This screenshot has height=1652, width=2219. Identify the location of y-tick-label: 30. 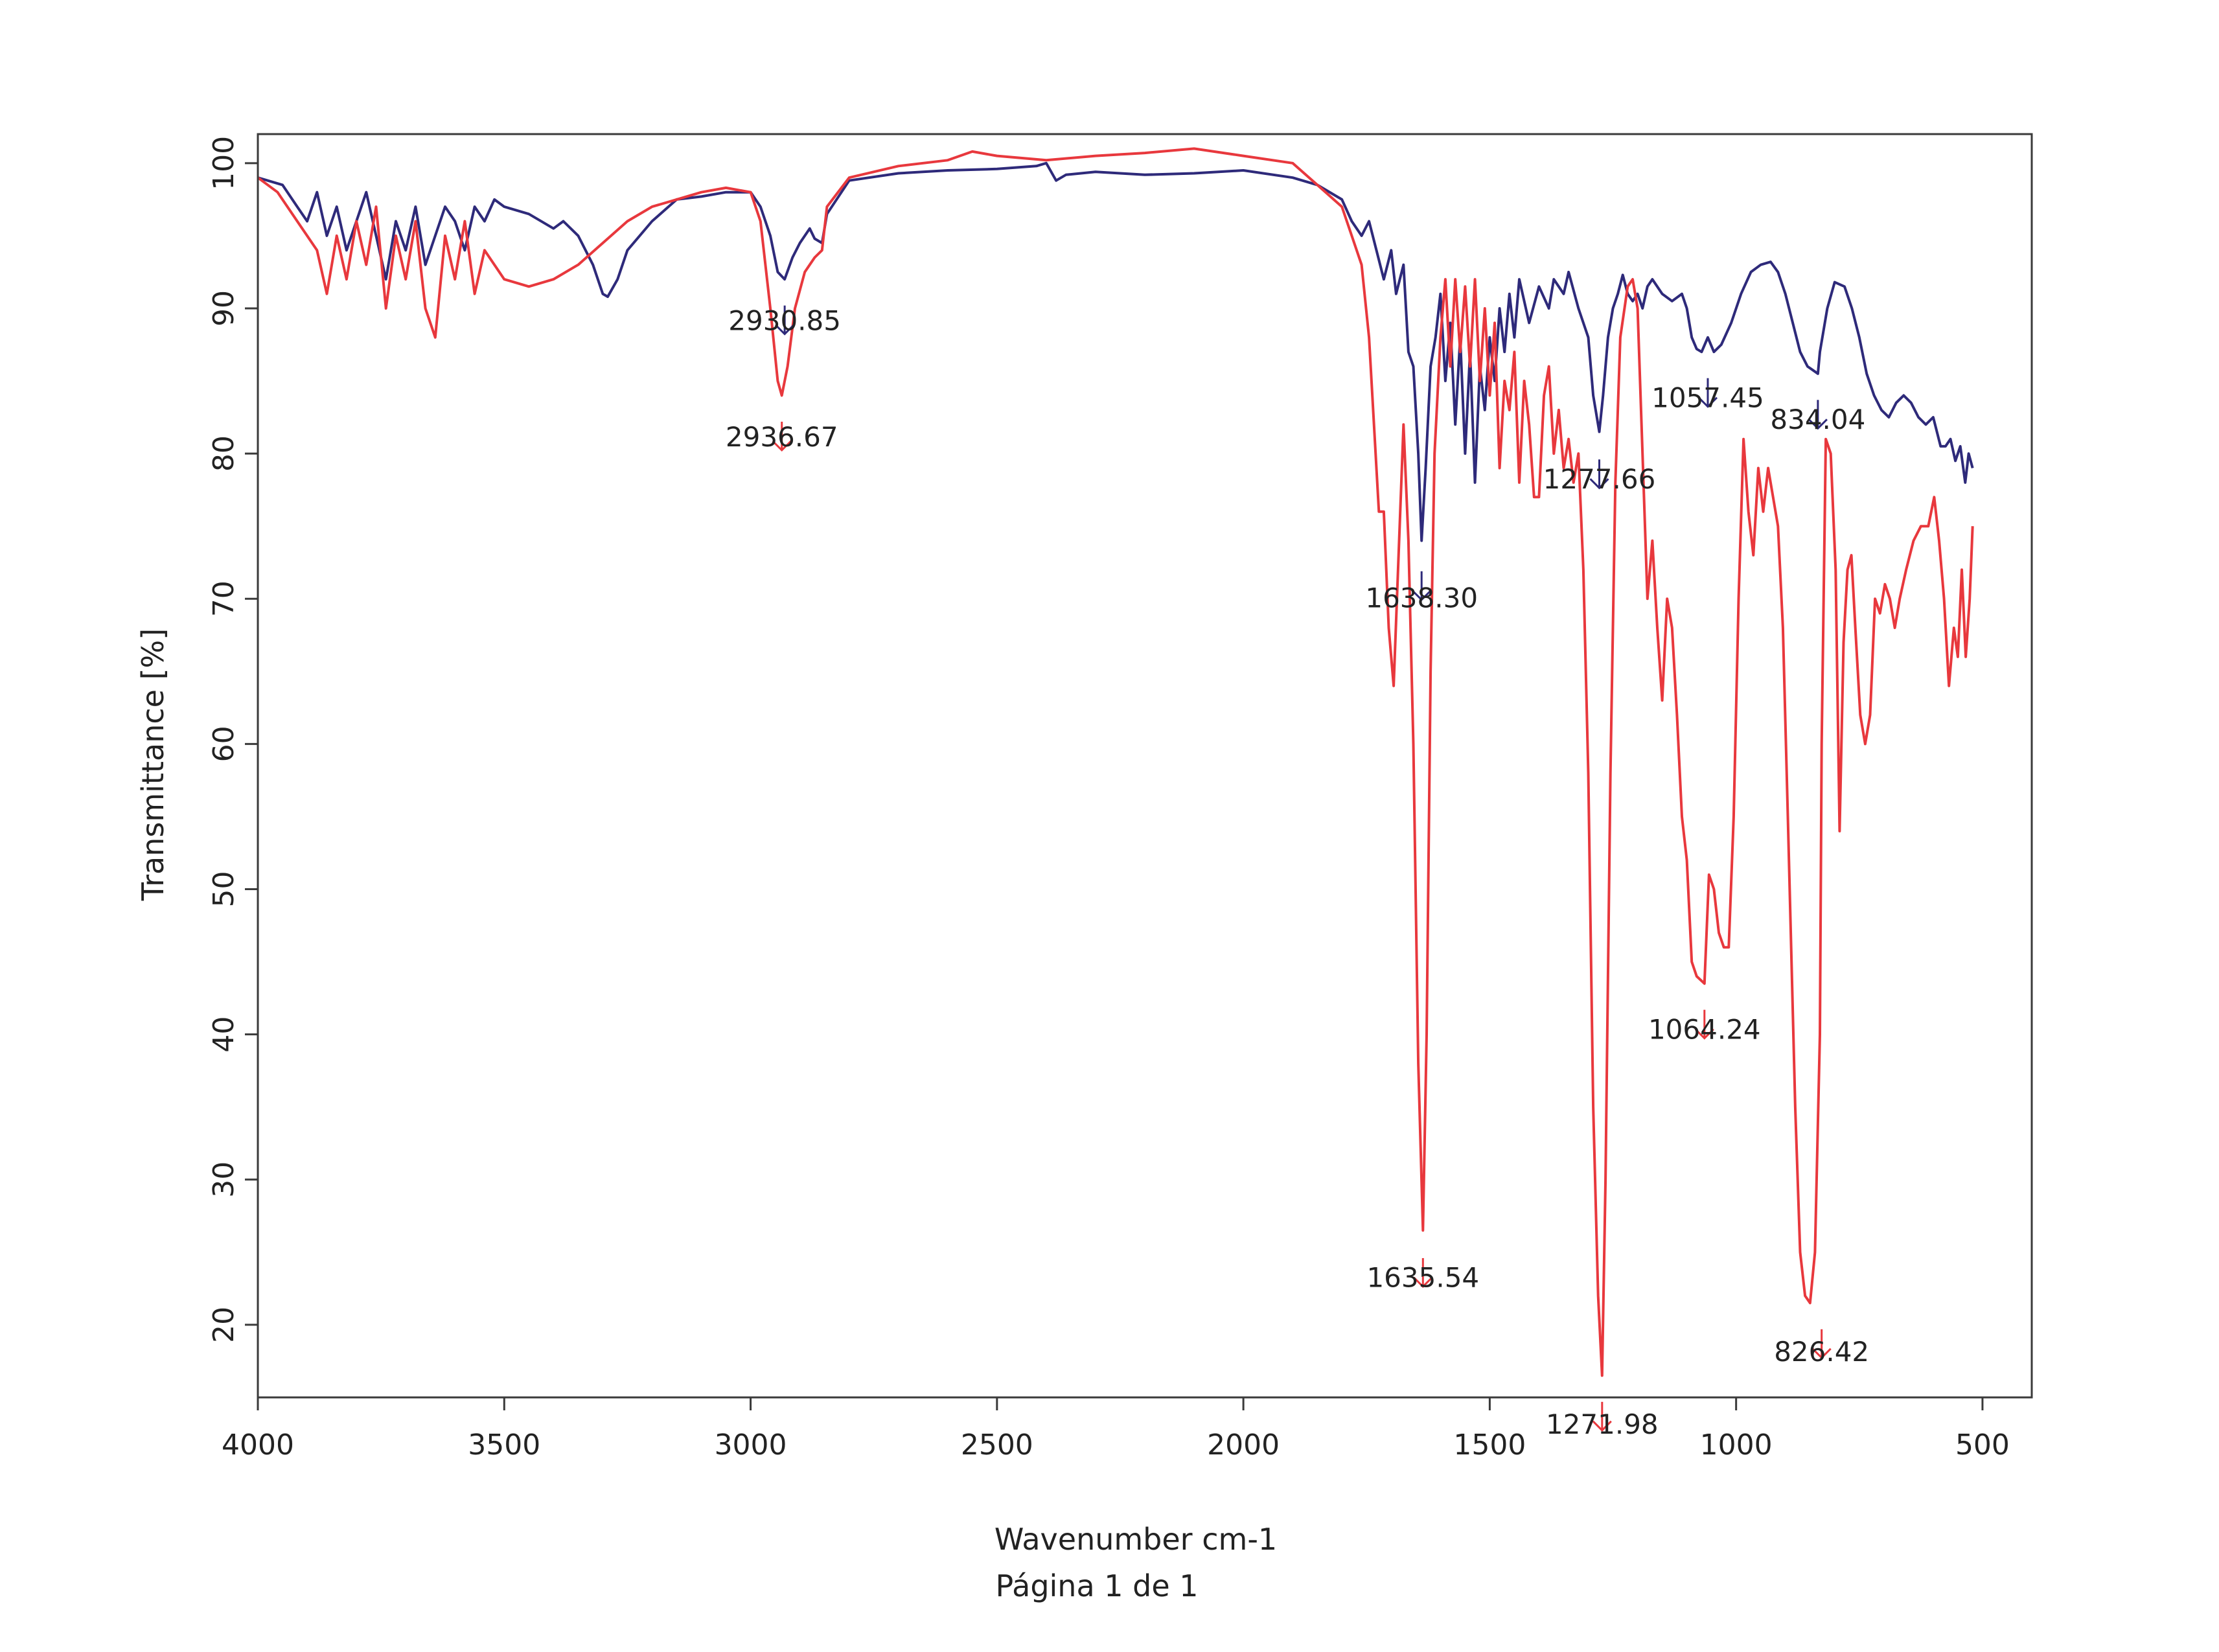
(223, 1180).